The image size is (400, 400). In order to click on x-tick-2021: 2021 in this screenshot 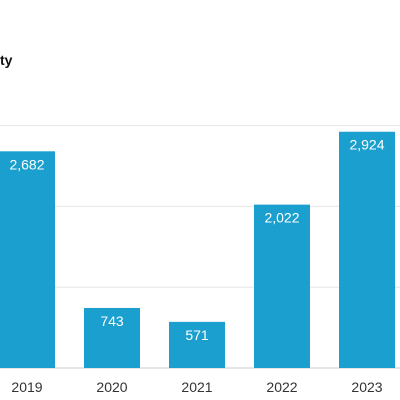, I will do `click(196, 387)`.